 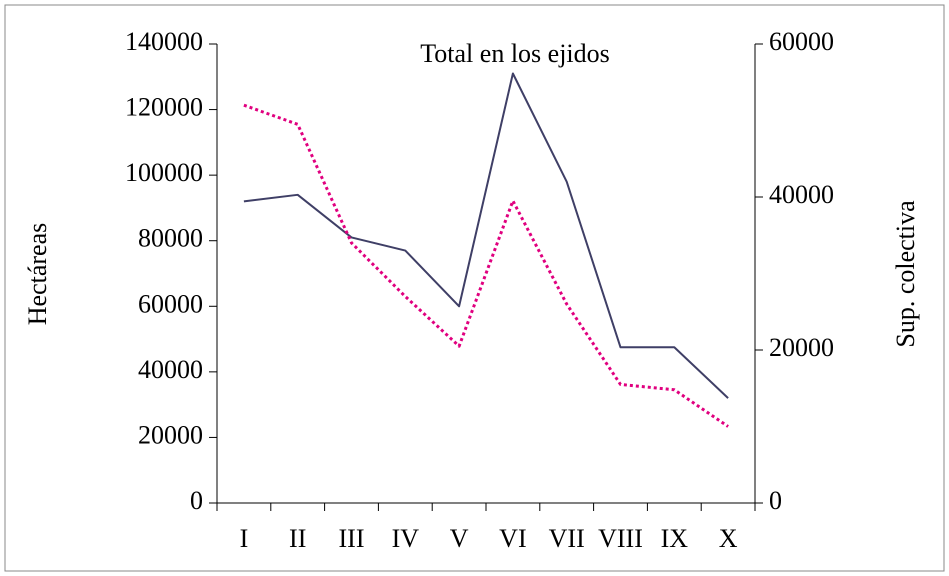 What do you see at coordinates (170, 434) in the screenshot?
I see `y-tick-label: 20000` at bounding box center [170, 434].